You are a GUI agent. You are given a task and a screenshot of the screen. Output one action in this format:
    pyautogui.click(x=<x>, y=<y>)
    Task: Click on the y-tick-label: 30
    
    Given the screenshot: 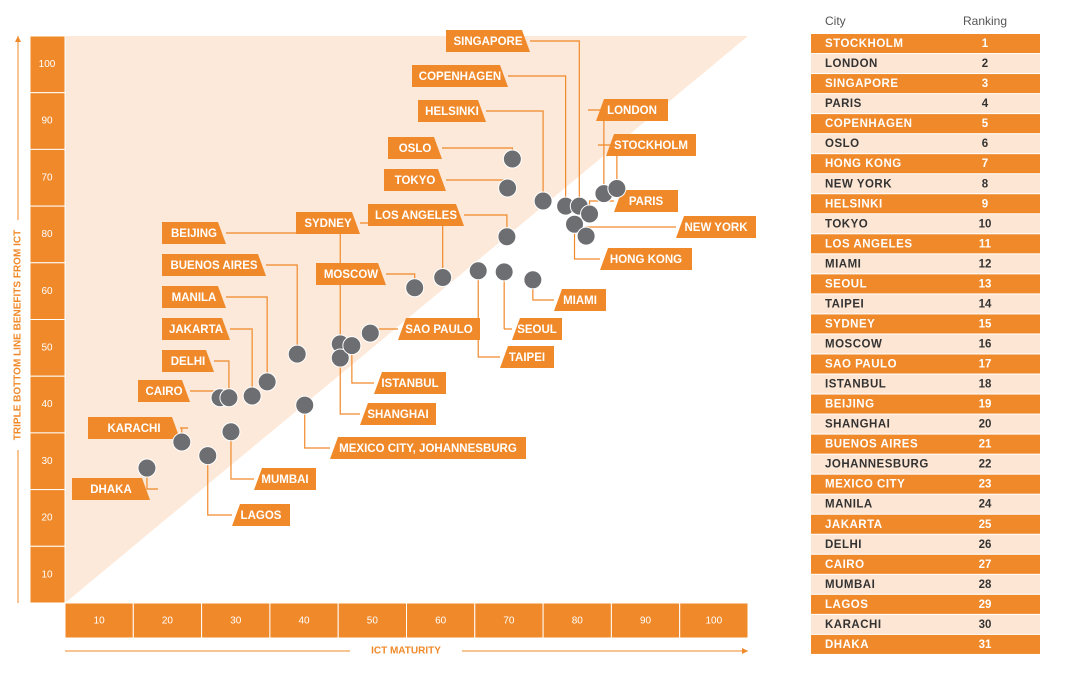 What is the action you would take?
    pyautogui.click(x=47, y=461)
    